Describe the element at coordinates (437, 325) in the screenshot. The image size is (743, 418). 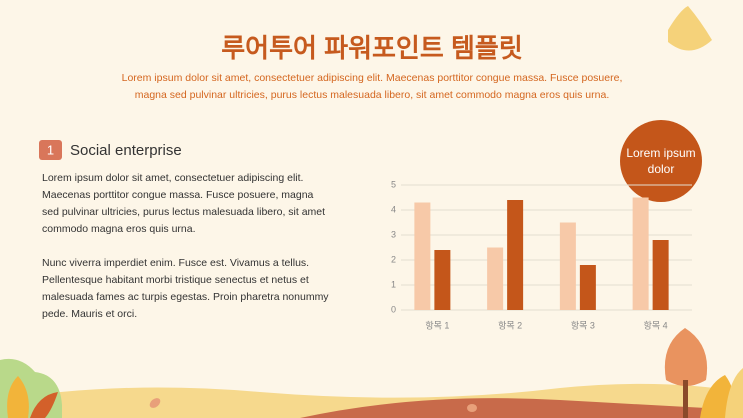
I see `x-tick-label: 항목 1` at that location.